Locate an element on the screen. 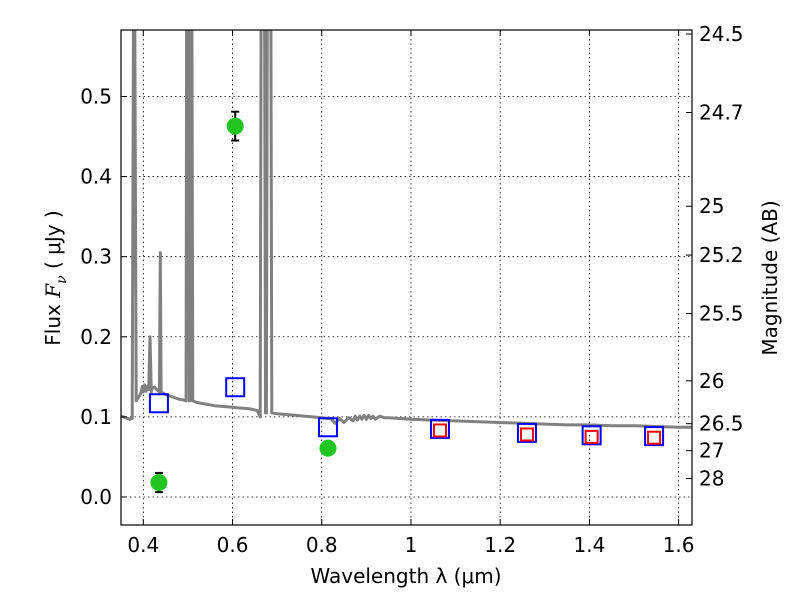 This screenshot has height=600, width=800. right-tick-label: 24.5 is located at coordinates (721, 34).